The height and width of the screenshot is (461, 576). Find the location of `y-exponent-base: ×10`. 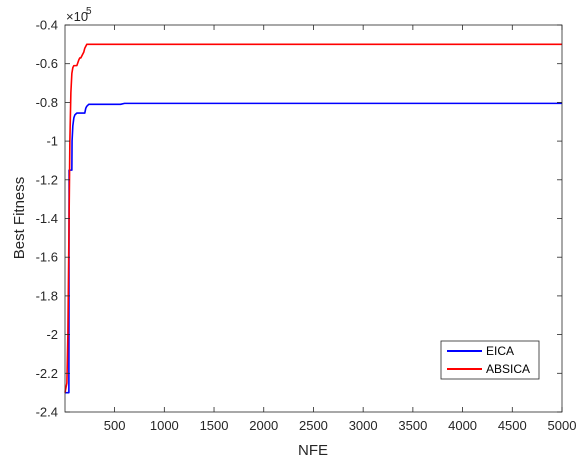

y-exponent-base: ×10 is located at coordinates (77, 16).